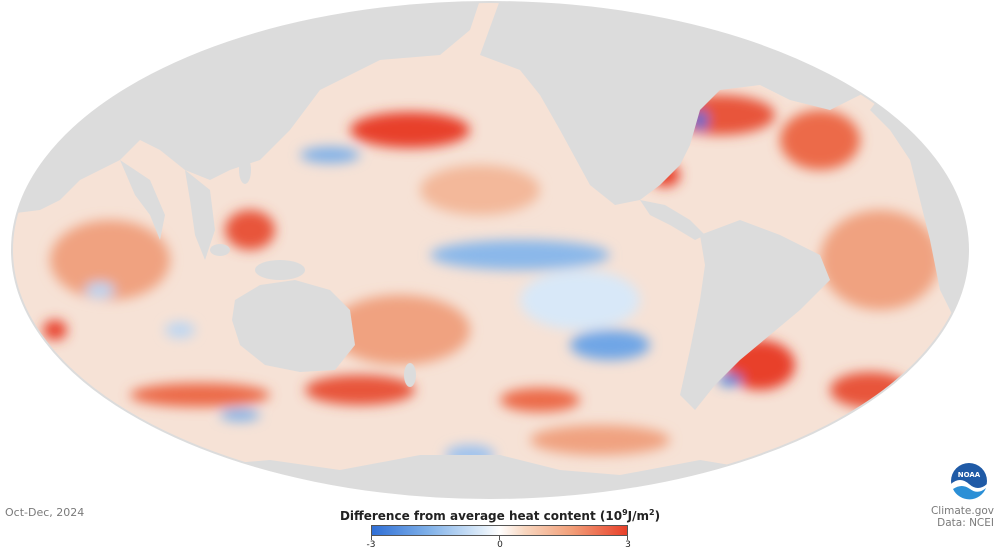 Image resolution: width=1000 pixels, height=555 pixels. I want to click on legend-color-bar, so click(499, 530).